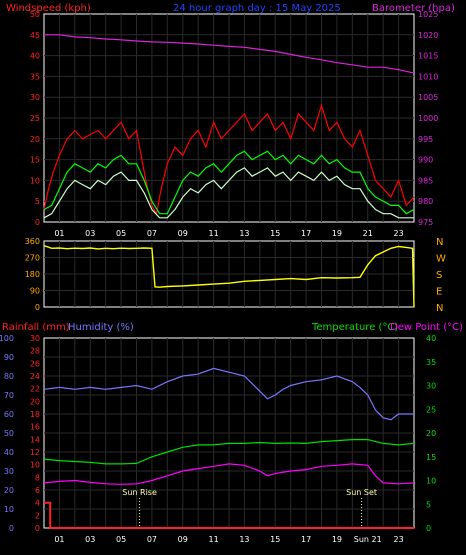 The image size is (466, 555). I want to click on rainfall-tick-label: 12, so click(35, 452).